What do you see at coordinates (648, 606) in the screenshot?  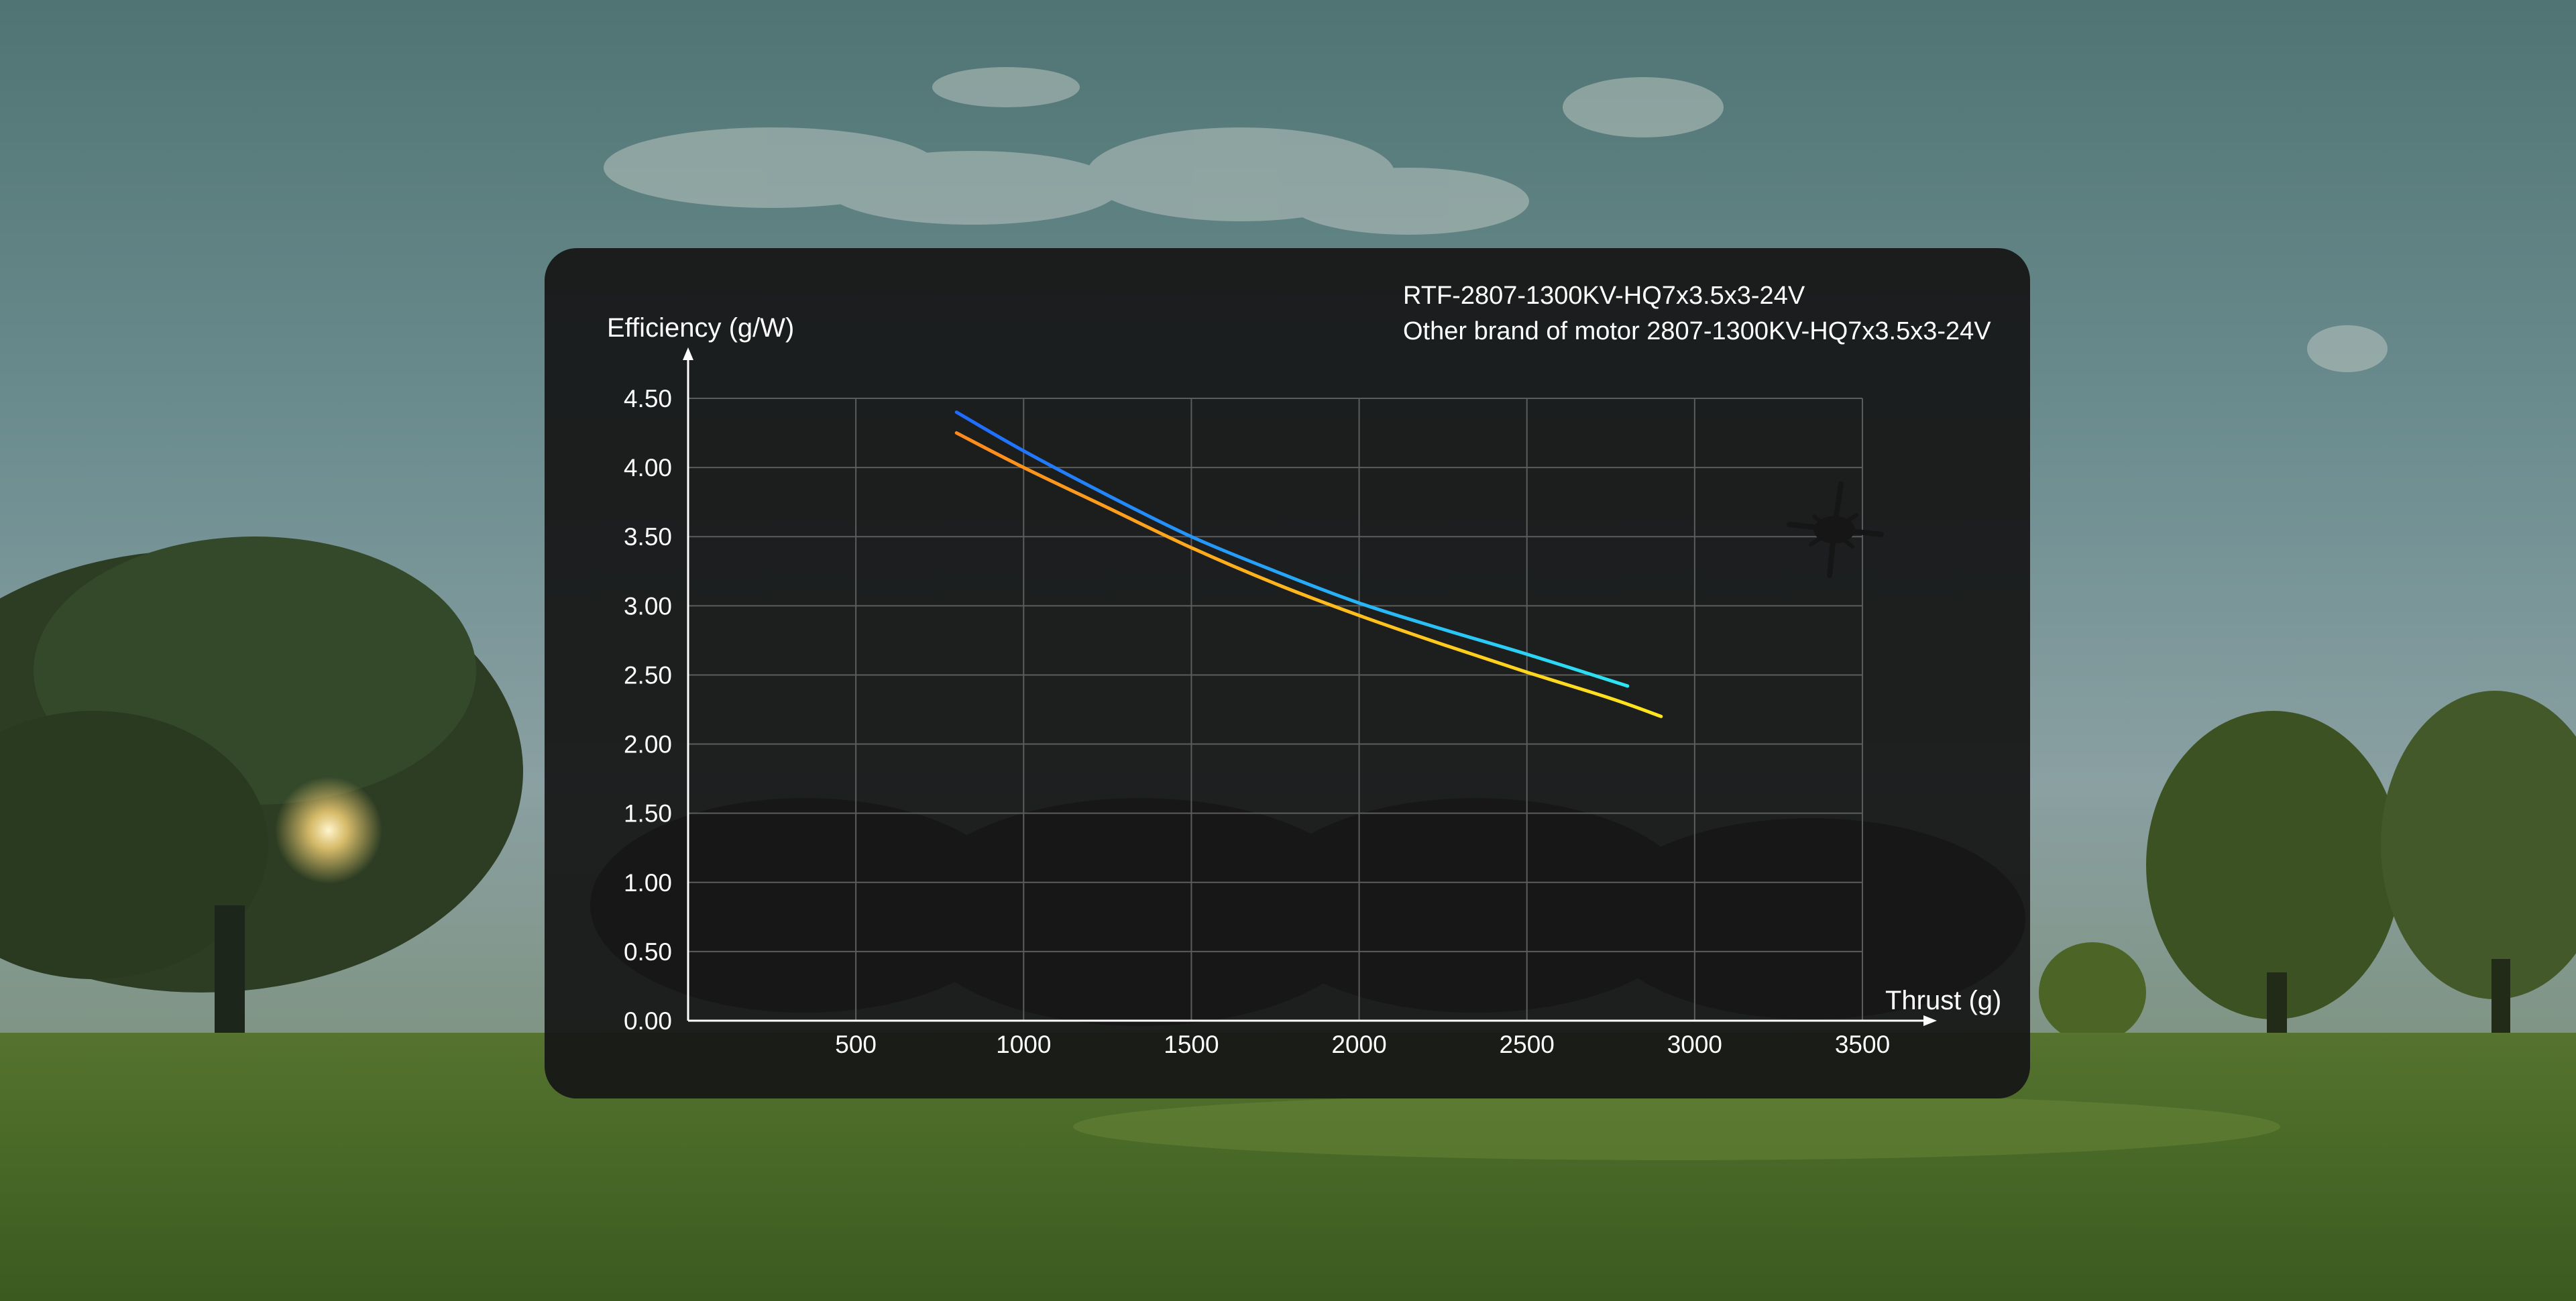 I see `y-tick-label-6: 3.00` at bounding box center [648, 606].